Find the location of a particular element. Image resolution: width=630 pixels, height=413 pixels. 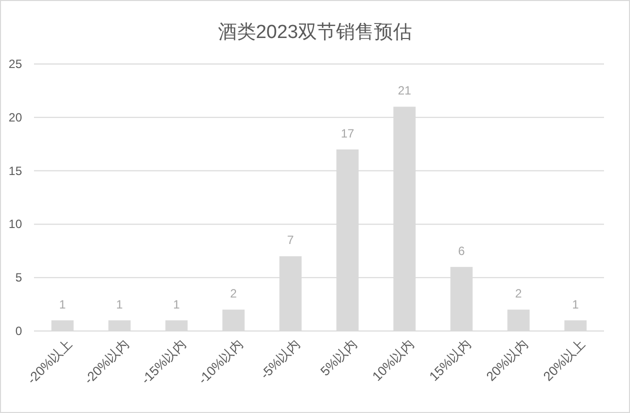

y-tick-label: 0 is located at coordinates (18, 331).